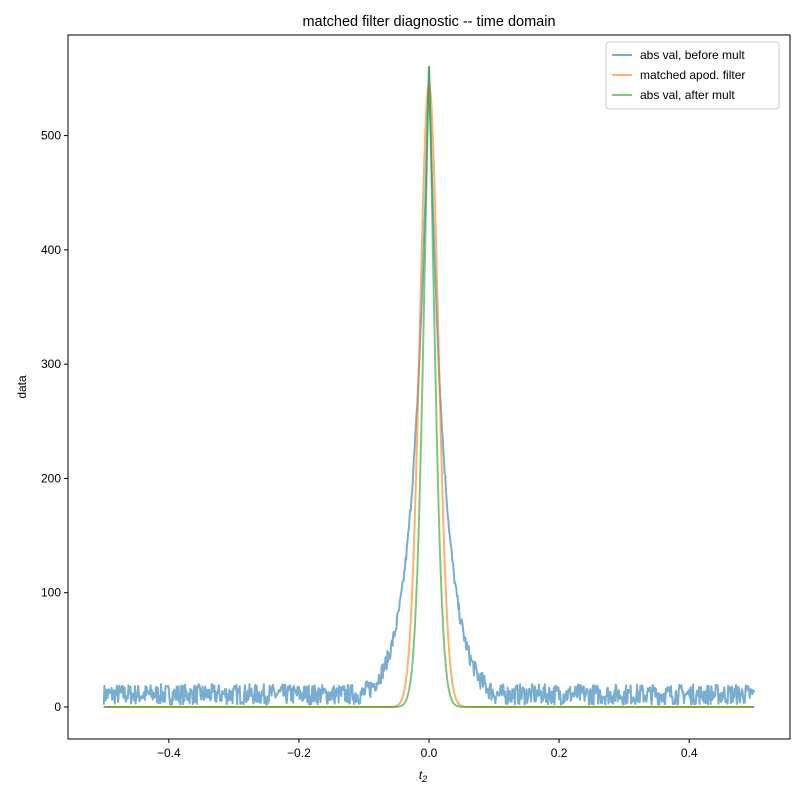  What do you see at coordinates (299, 753) in the screenshot?
I see `x-tick-label: −0.2` at bounding box center [299, 753].